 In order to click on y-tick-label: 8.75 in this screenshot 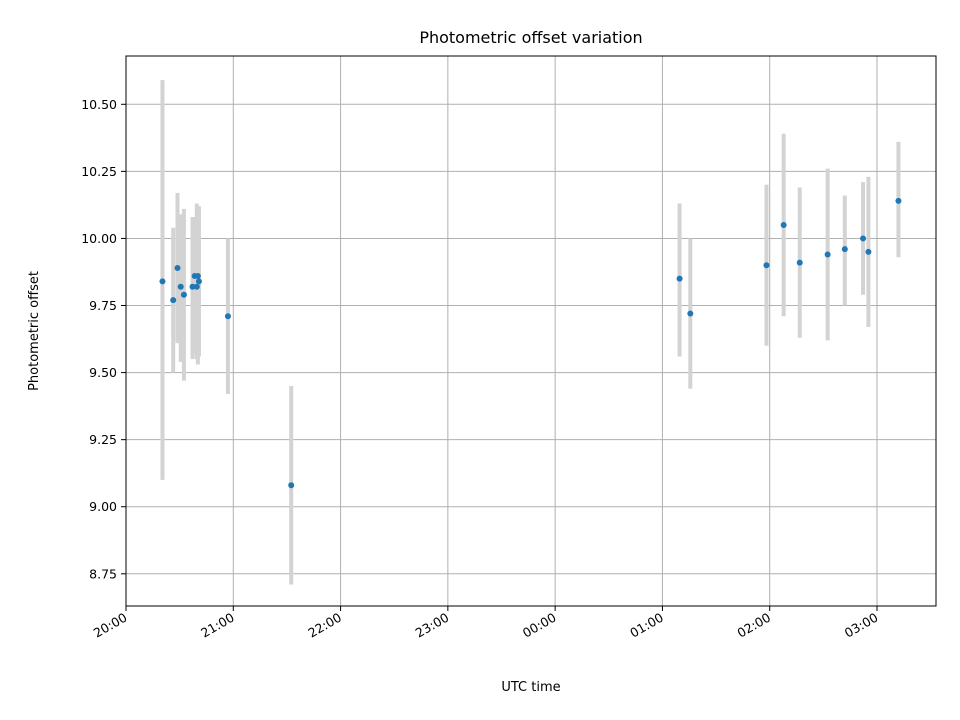, I will do `click(103, 573)`.